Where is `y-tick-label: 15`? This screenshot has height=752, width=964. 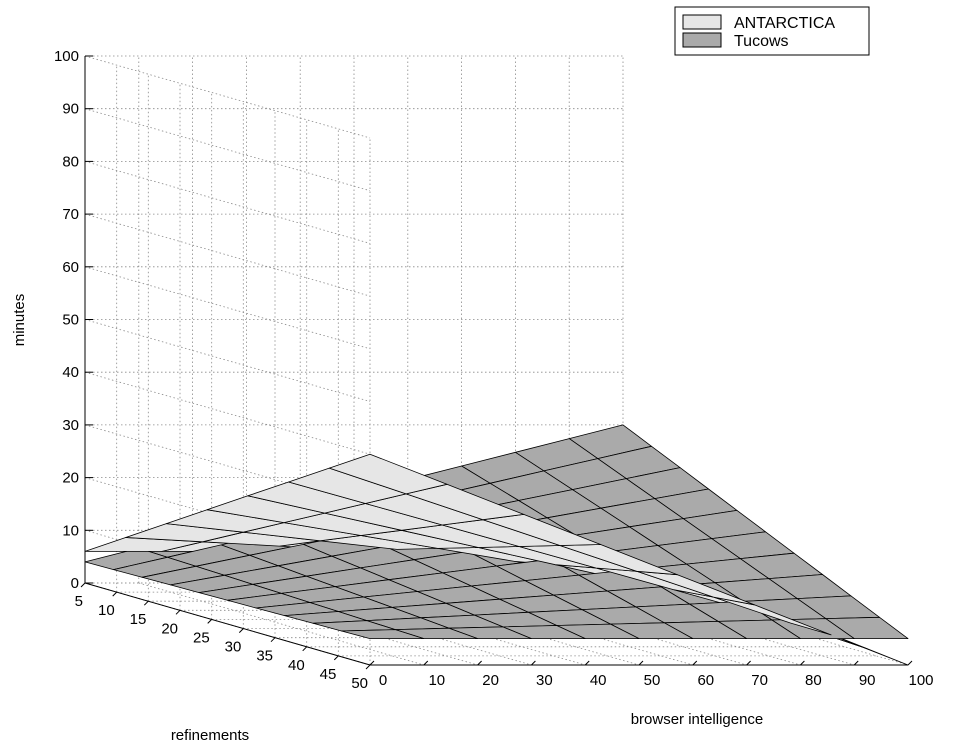
y-tick-label: 15 is located at coordinates (138, 619).